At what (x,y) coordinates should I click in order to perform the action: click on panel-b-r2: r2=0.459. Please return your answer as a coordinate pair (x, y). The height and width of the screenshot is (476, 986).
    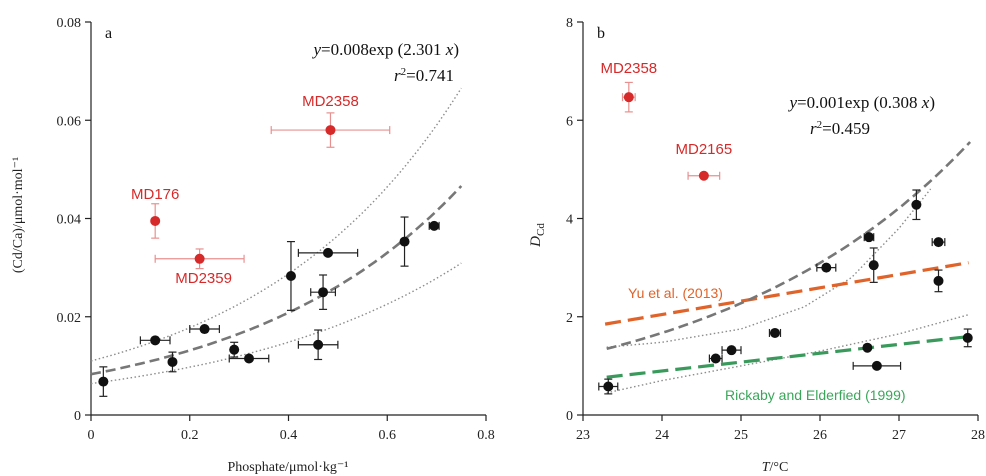
    Looking at the image, I should click on (840, 128).